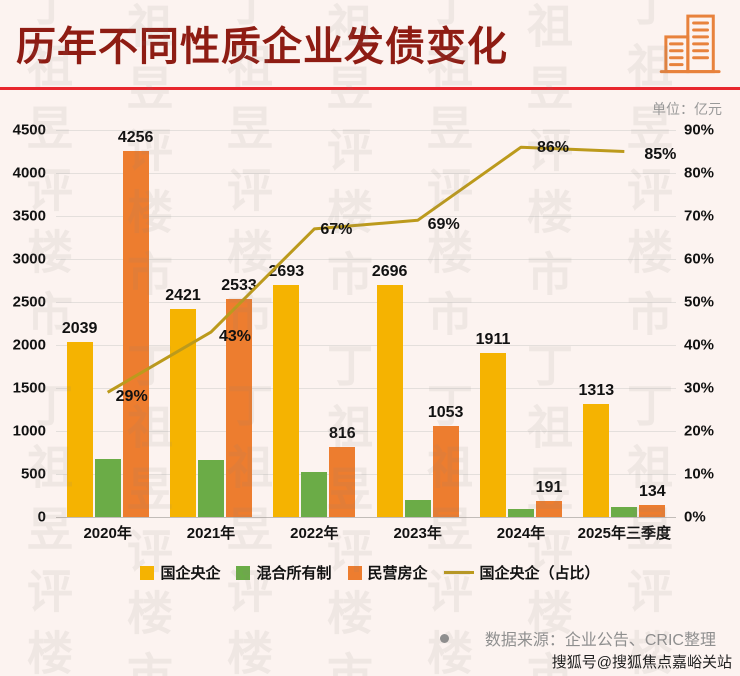 The height and width of the screenshot is (676, 740). Describe the element at coordinates (294, 573) in the screenshot. I see `legend-label: 混合所有制` at that location.